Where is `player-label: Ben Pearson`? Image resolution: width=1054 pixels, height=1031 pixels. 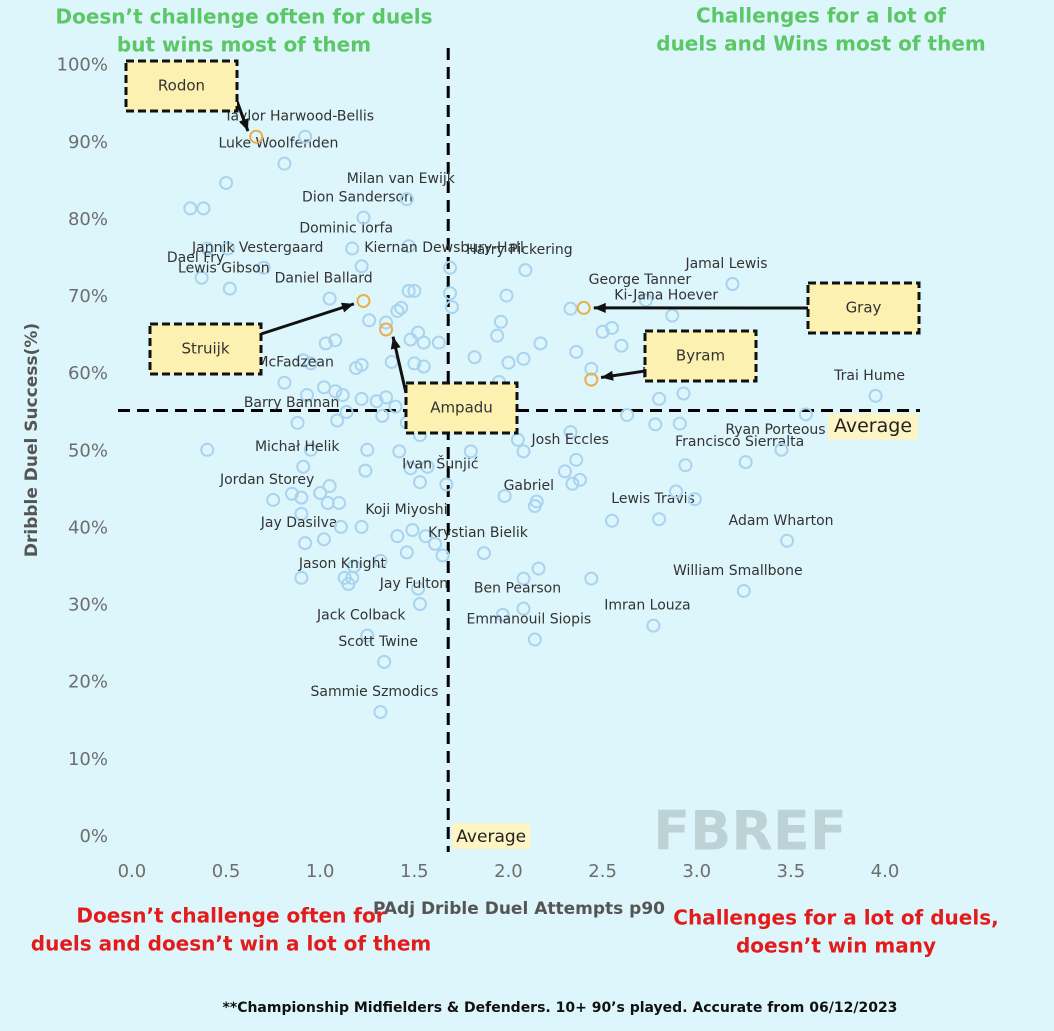
player-label: Ben Pearson is located at coordinates (517, 589).